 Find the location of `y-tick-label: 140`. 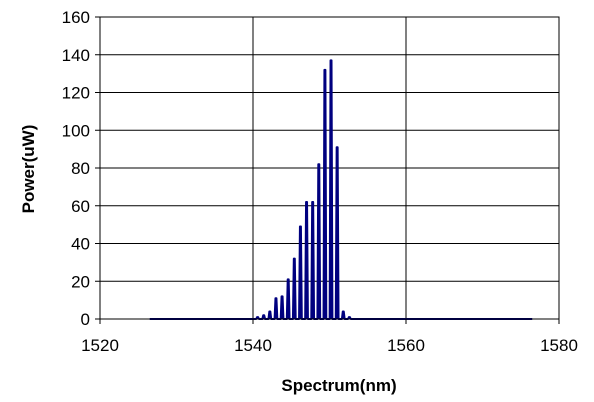

y-tick-label: 140 is located at coordinates (76, 55).